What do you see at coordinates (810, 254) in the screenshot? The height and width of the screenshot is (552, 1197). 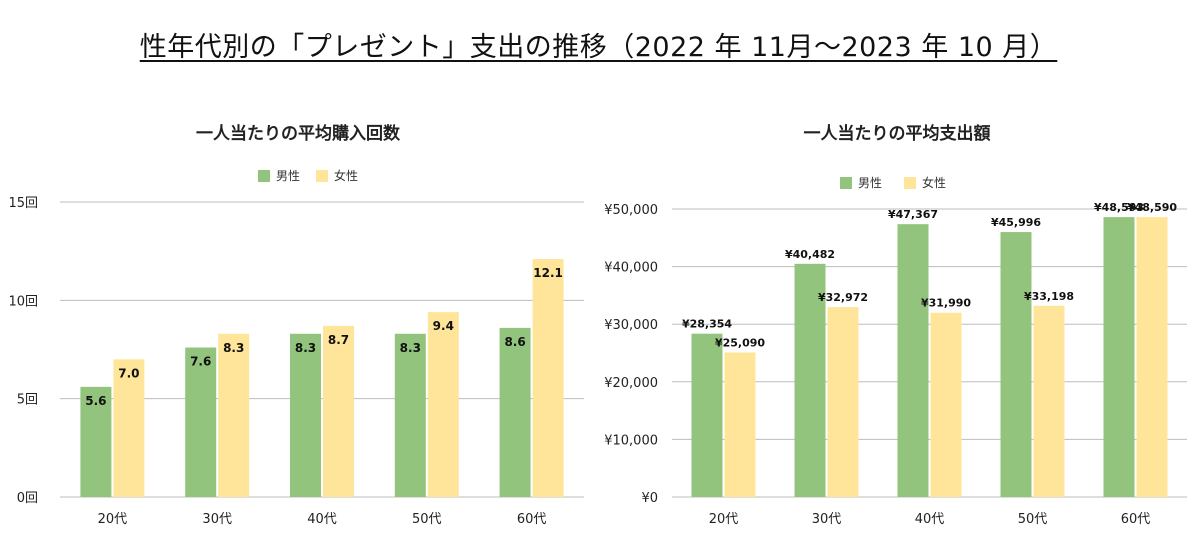 I see `data-label: ¥40,482` at bounding box center [810, 254].